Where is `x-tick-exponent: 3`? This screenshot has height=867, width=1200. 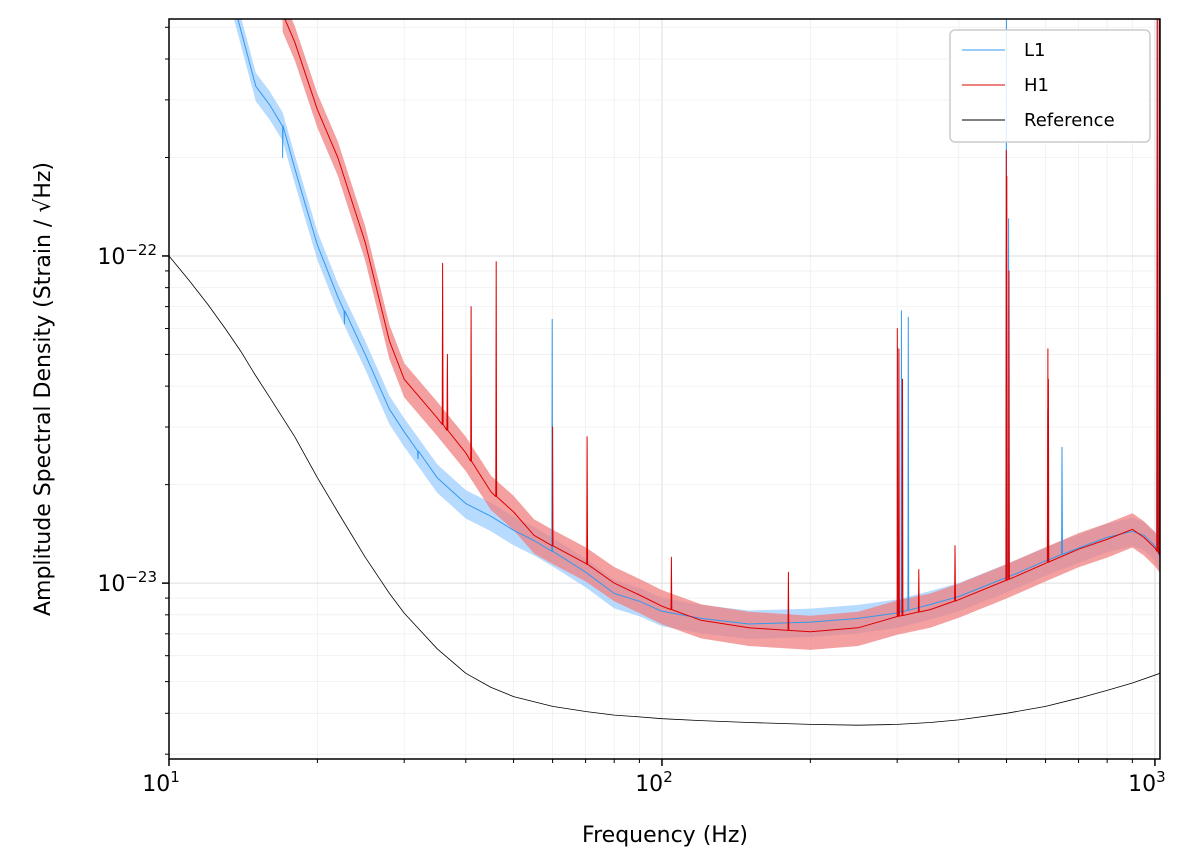 x-tick-exponent: 3 is located at coordinates (1161, 777).